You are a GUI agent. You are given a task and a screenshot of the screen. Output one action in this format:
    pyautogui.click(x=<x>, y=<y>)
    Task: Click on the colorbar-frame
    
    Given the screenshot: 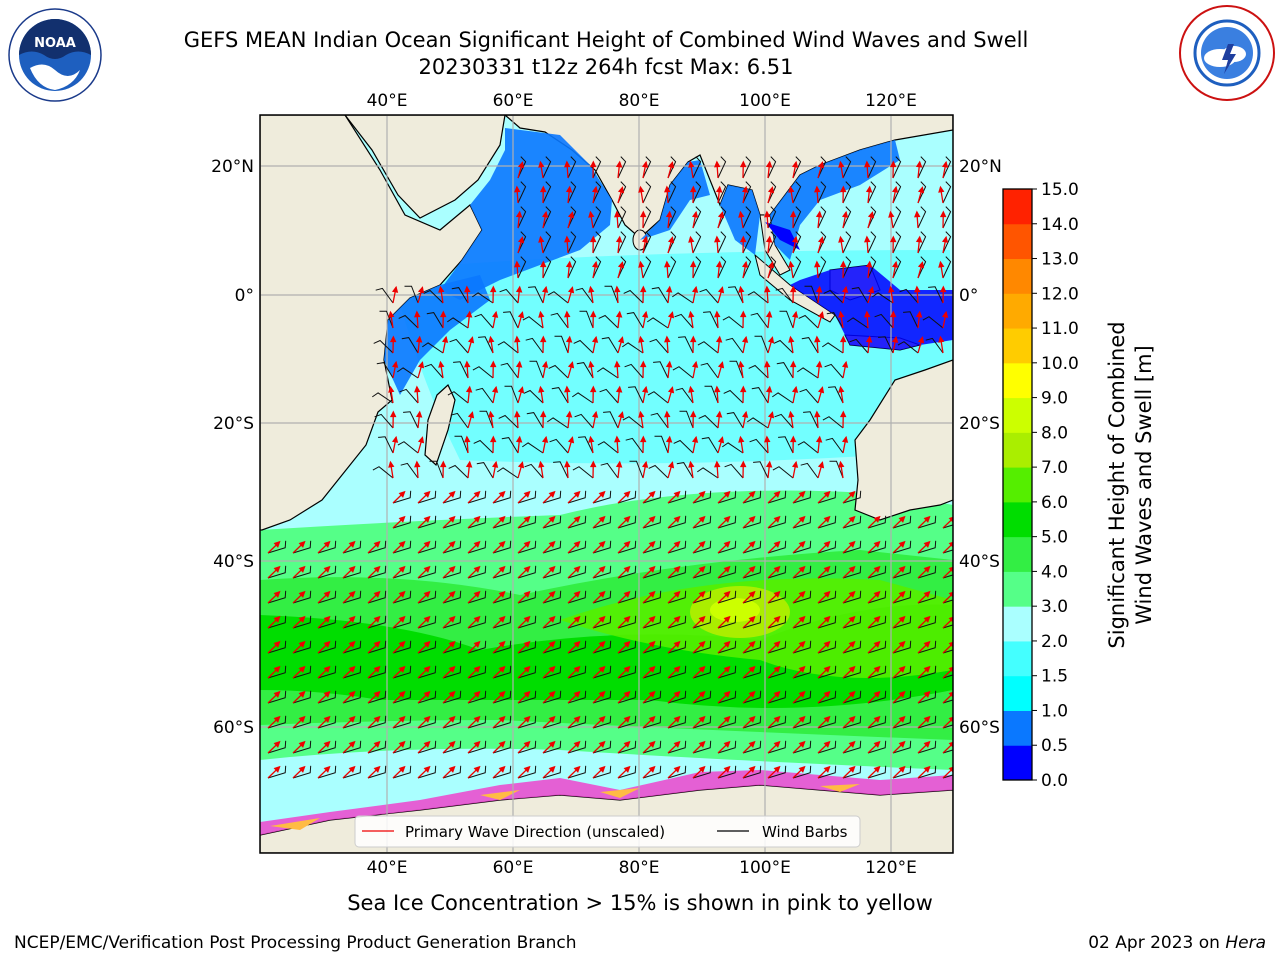 What is the action you would take?
    pyautogui.click(x=1017, y=484)
    